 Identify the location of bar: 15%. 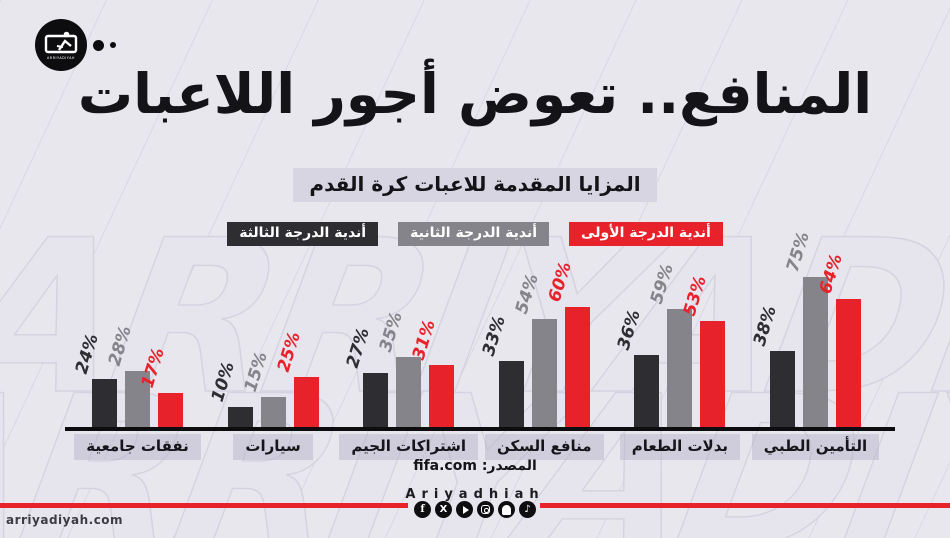
(263, 388).